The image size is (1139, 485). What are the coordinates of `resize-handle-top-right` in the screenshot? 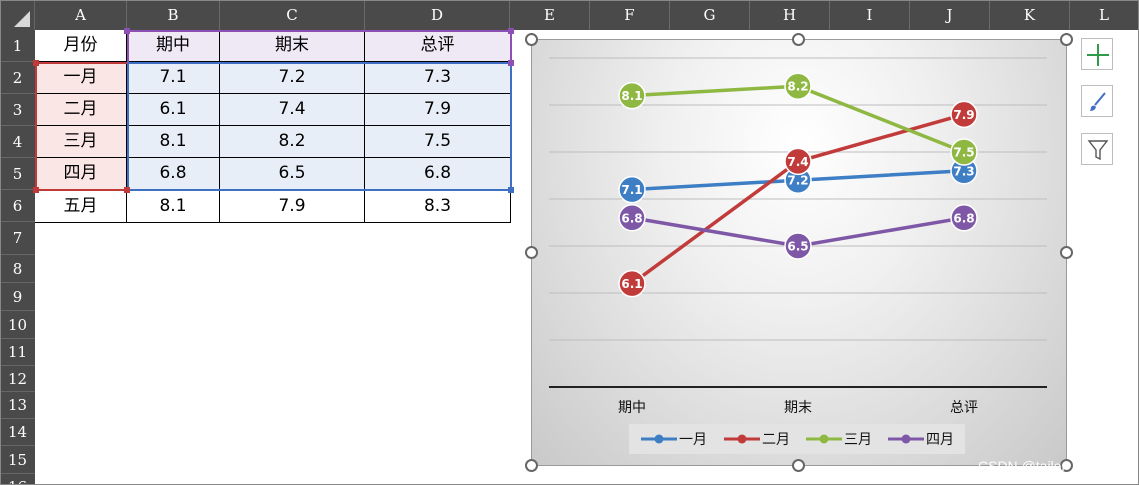 It's located at (1066, 39).